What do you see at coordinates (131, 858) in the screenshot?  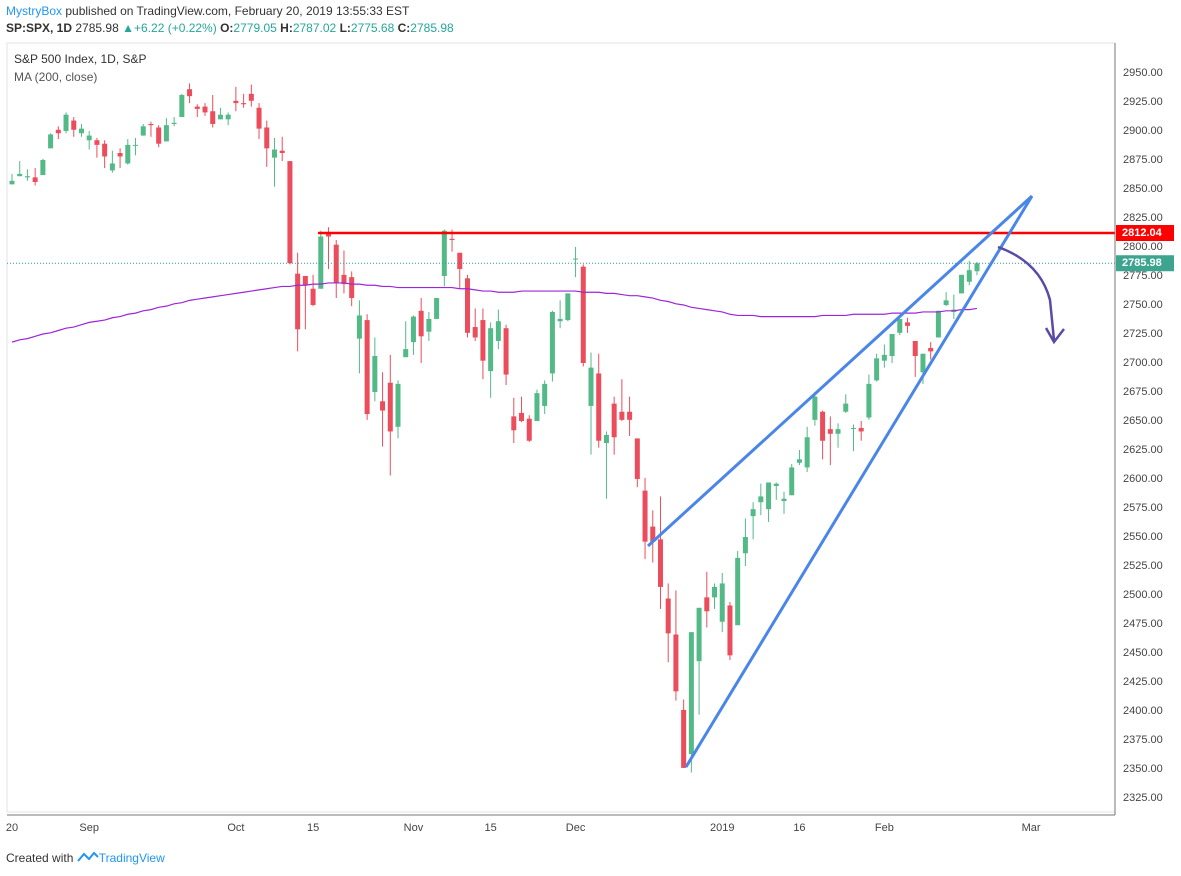 I see `footer-brand: TradingView` at bounding box center [131, 858].